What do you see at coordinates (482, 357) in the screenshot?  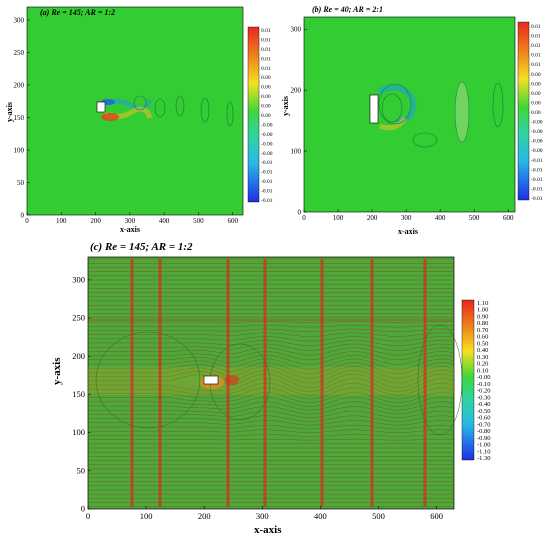 I see `colorbar-tick-label: 0.30` at bounding box center [482, 357].